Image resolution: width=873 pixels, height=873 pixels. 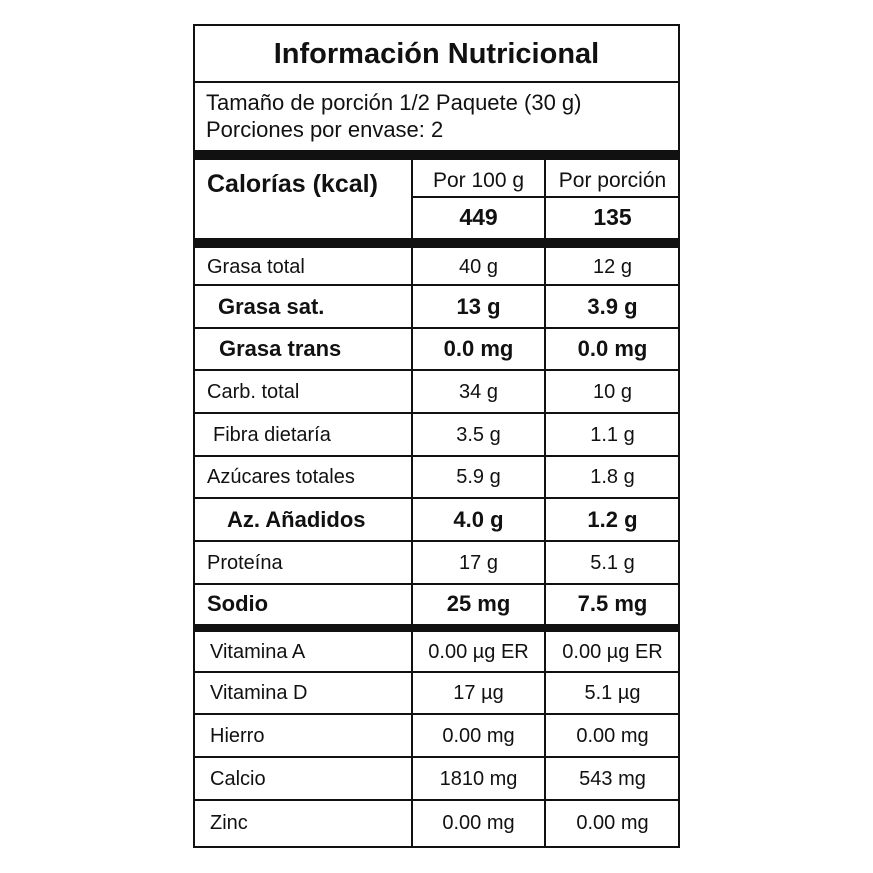 What do you see at coordinates (478, 778) in the screenshot?
I see `value-per-100g: 1810 mg` at bounding box center [478, 778].